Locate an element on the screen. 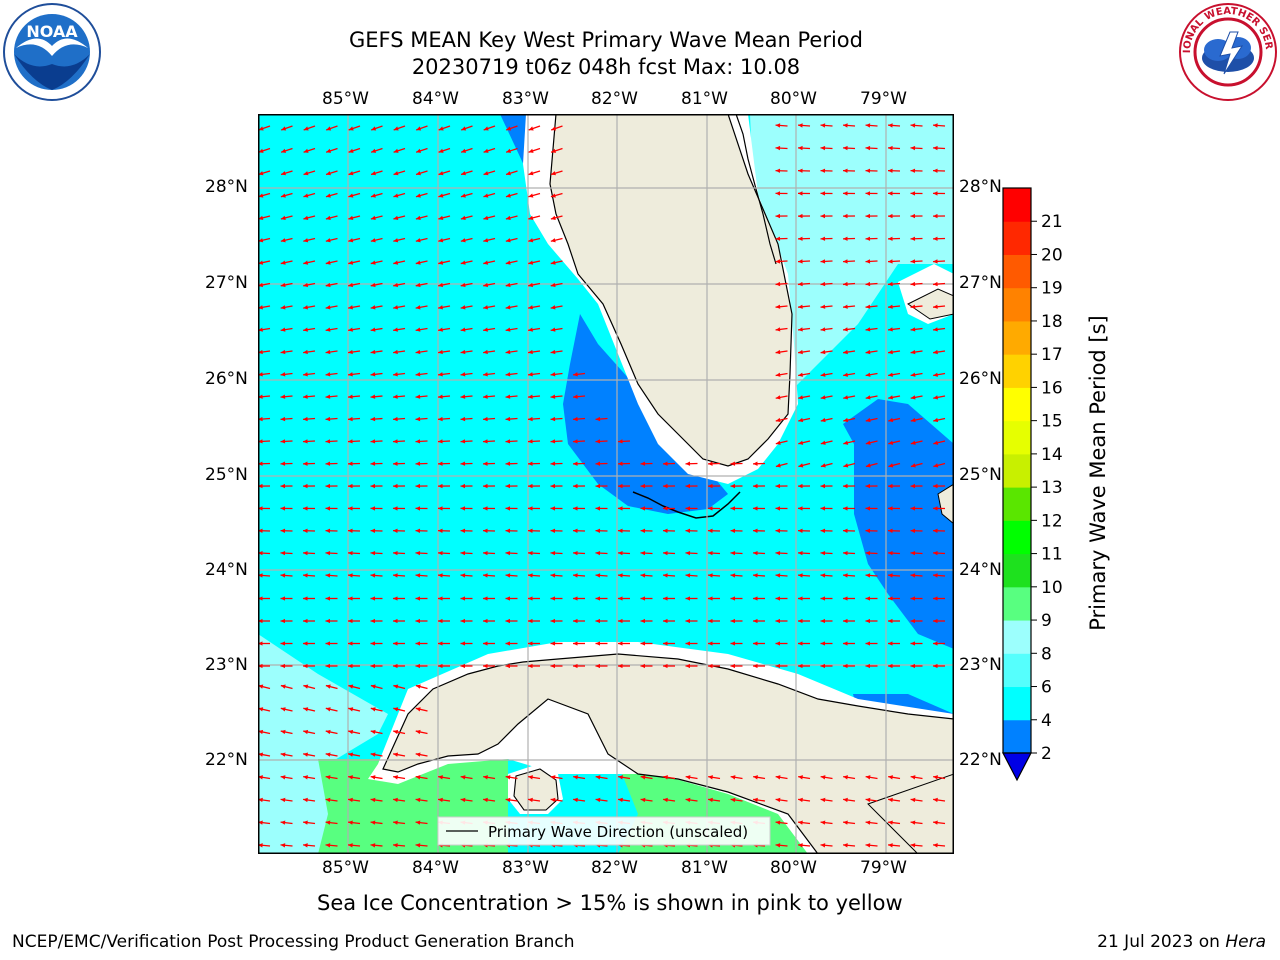 This screenshot has width=1280, height=960. lat-label-right-25n: 25°N is located at coordinates (980, 475).